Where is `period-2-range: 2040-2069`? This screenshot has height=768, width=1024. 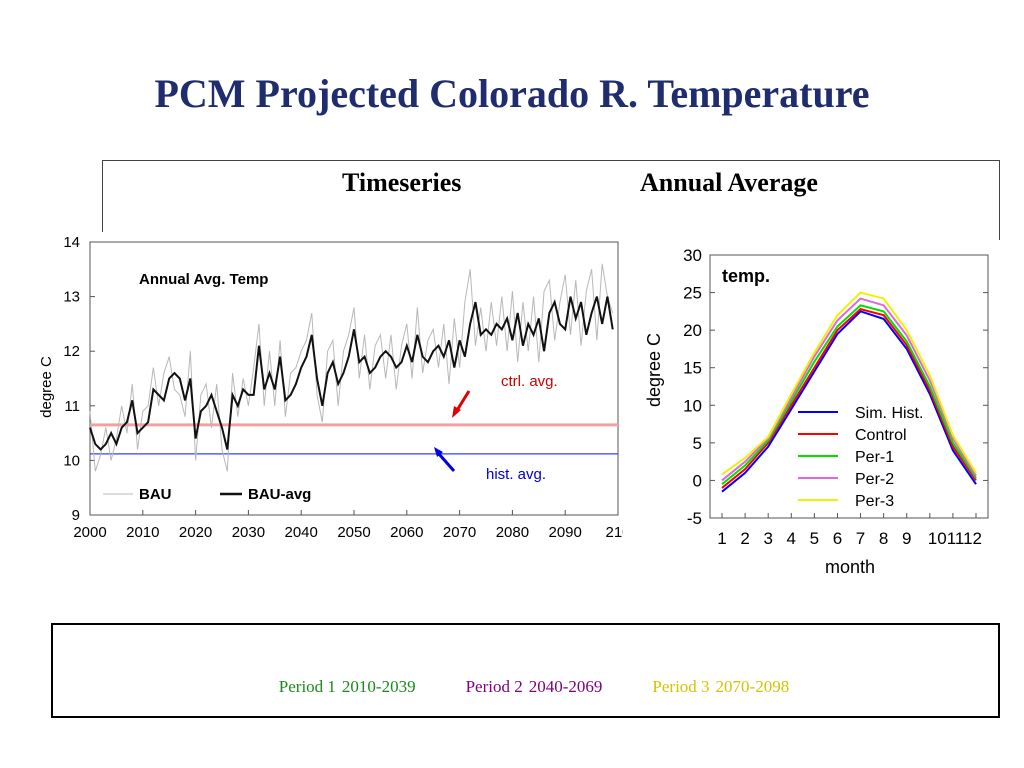
period-2-range: 2040-2069 is located at coordinates (565, 686).